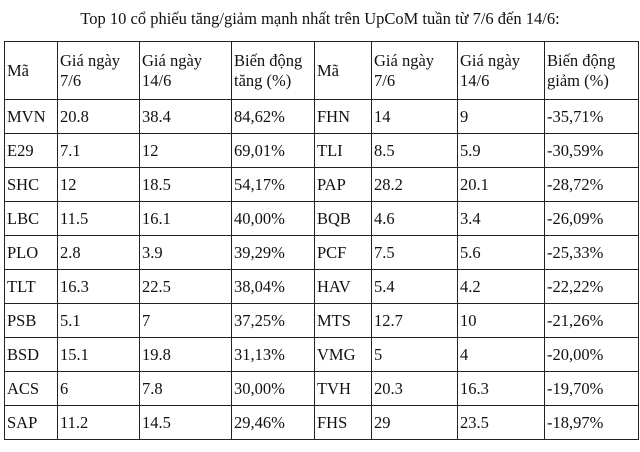  Describe the element at coordinates (31, 354) in the screenshot. I see `cell-code: BSD` at that location.